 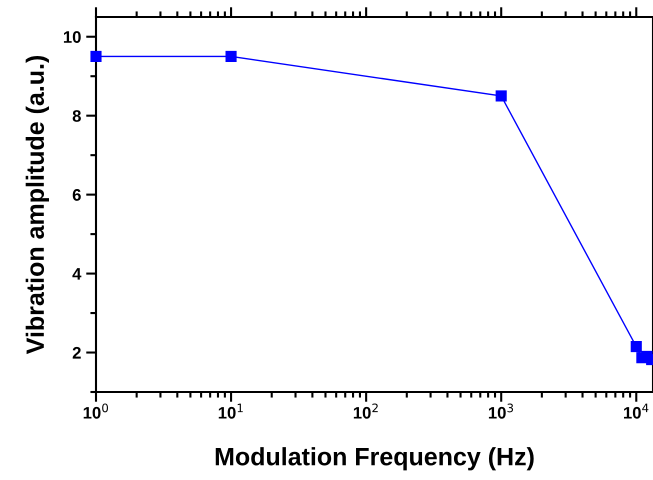 I want to click on x-tick-label: 10$^{1}$, so click(x=230, y=411).